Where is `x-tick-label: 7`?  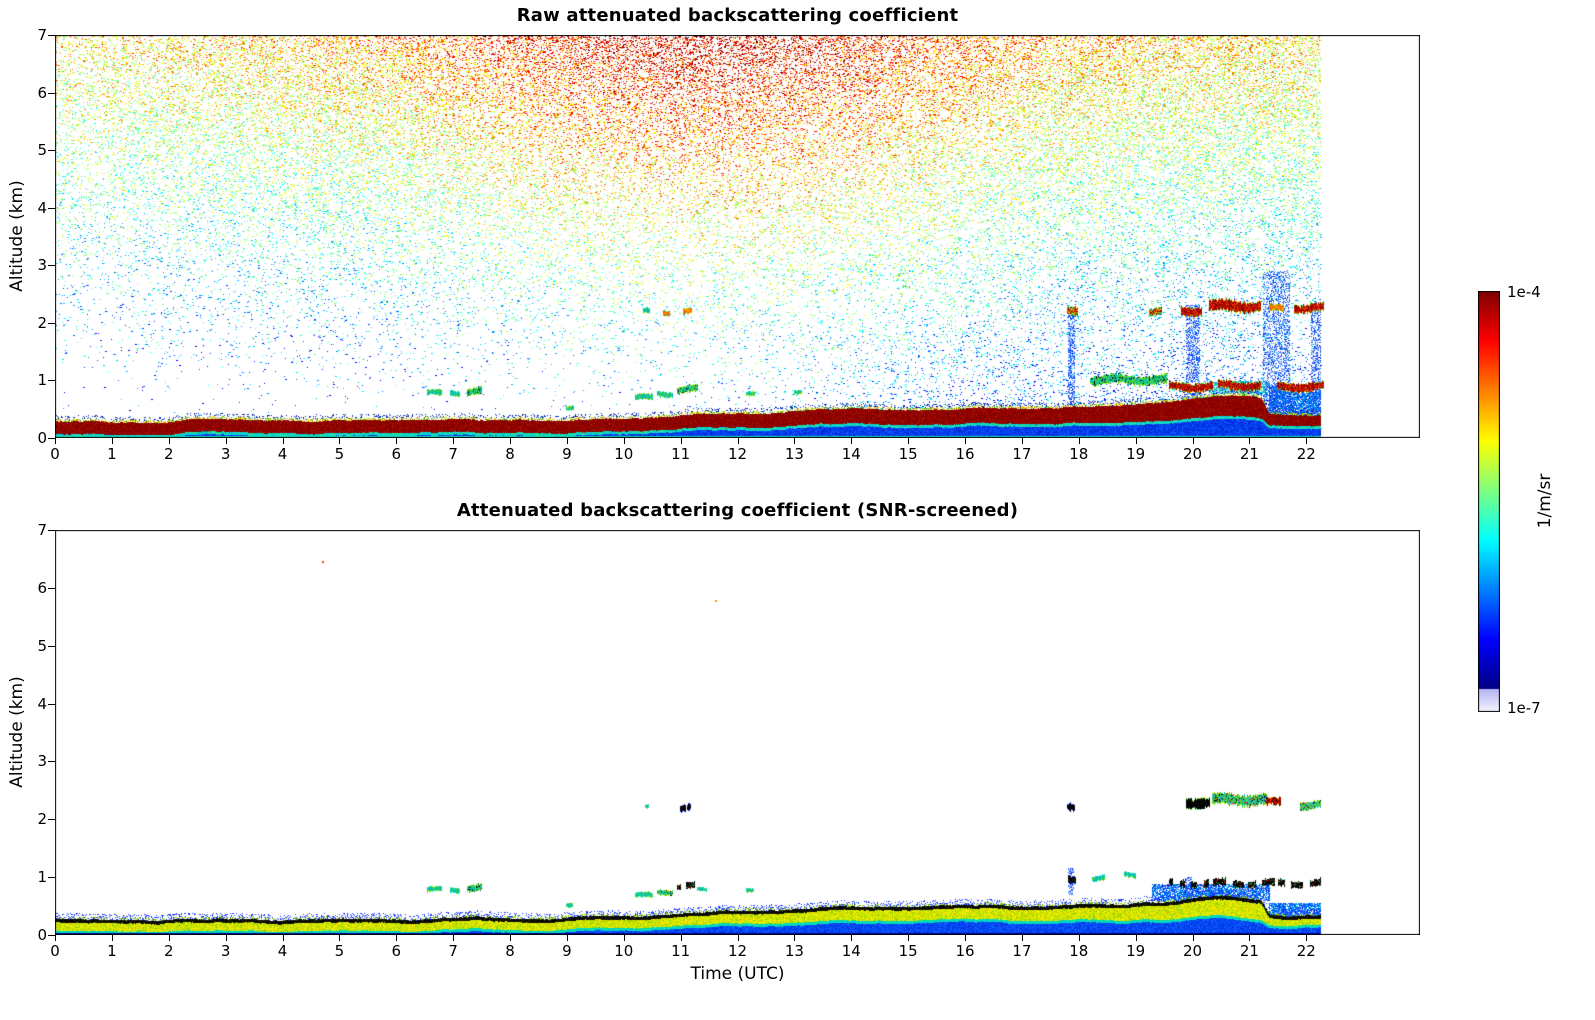 x-tick-label: 7 is located at coordinates (453, 951).